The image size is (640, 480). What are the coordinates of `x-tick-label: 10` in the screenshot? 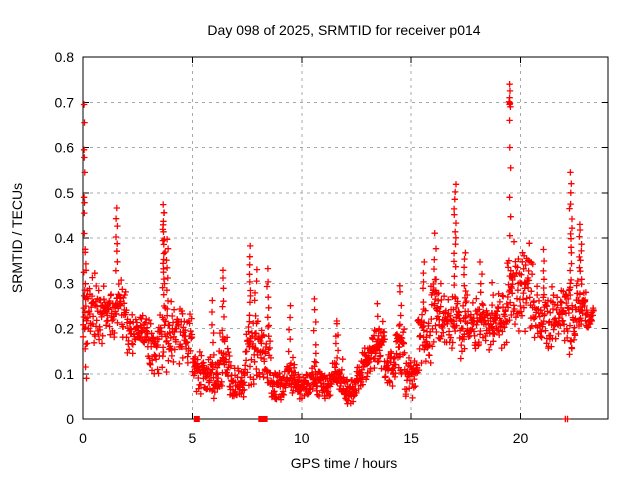 It's located at (302, 438).